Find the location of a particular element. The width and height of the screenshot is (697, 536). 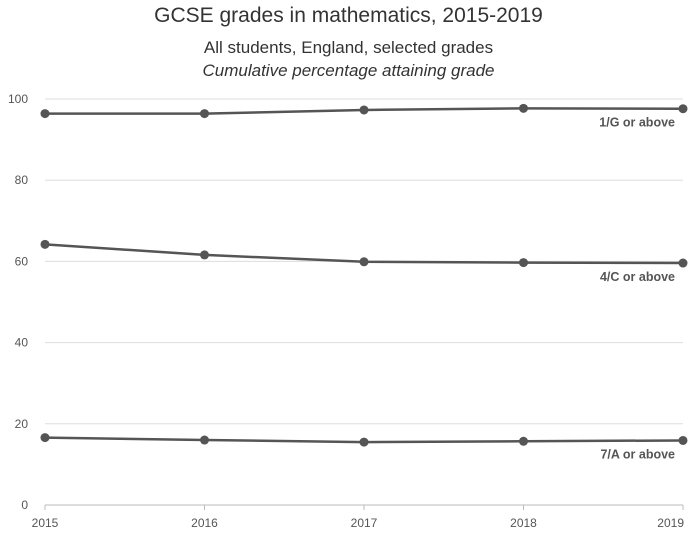

y-tick-label: 40 is located at coordinates (22, 343).